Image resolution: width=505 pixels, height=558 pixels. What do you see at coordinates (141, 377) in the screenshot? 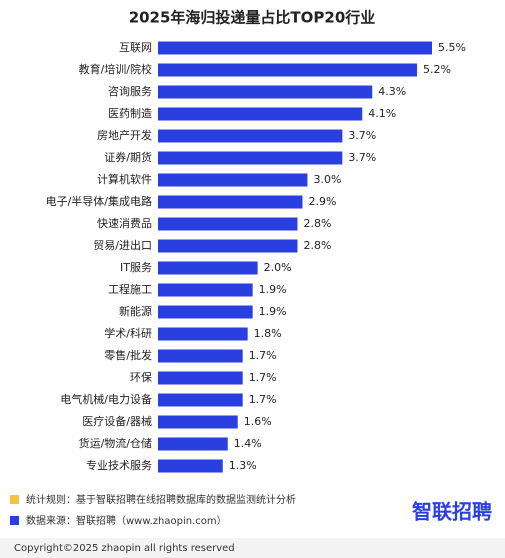
I see `category-label: 环保` at bounding box center [141, 377].